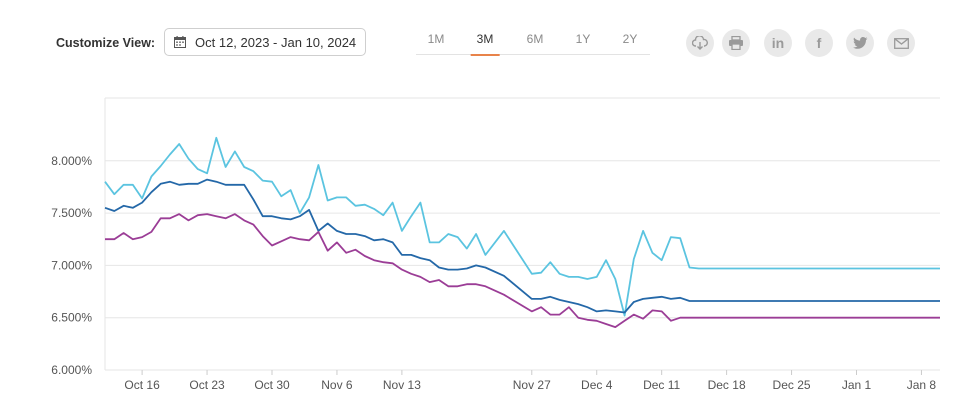  What do you see at coordinates (436, 39) in the screenshot?
I see `range-1m: 1M` at bounding box center [436, 39].